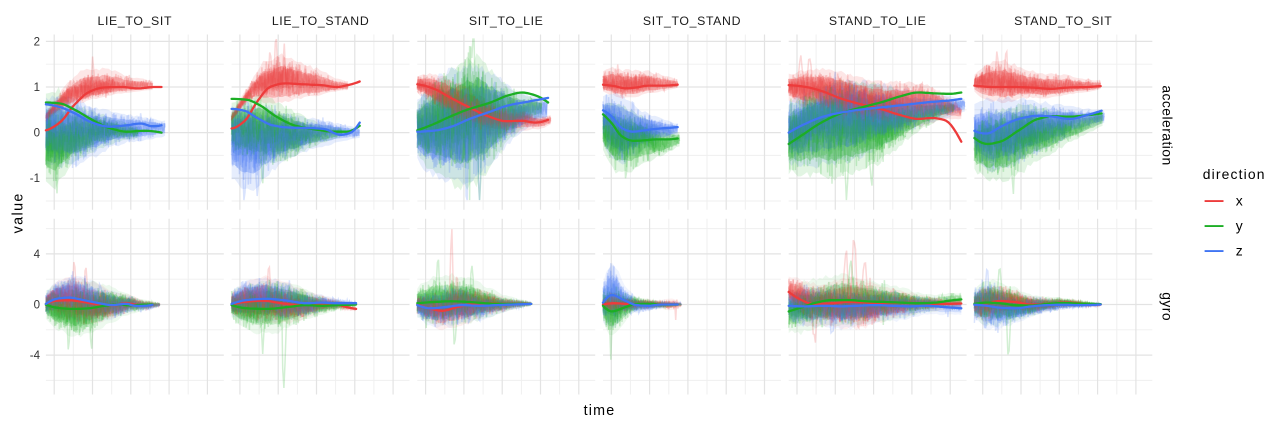  I want to click on svg-text: time, so click(600, 411).